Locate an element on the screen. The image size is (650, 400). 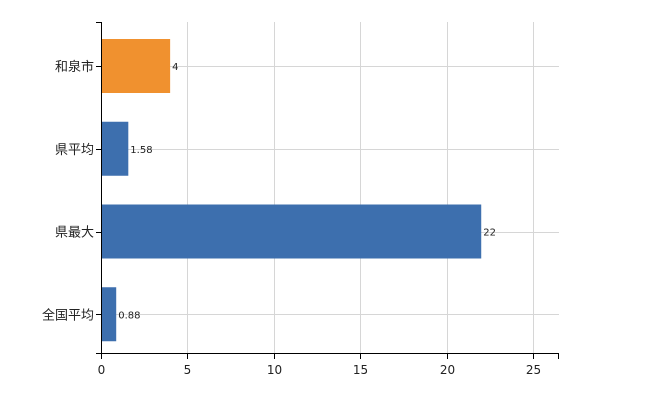
x-tick-label: 10 is located at coordinates (274, 370).